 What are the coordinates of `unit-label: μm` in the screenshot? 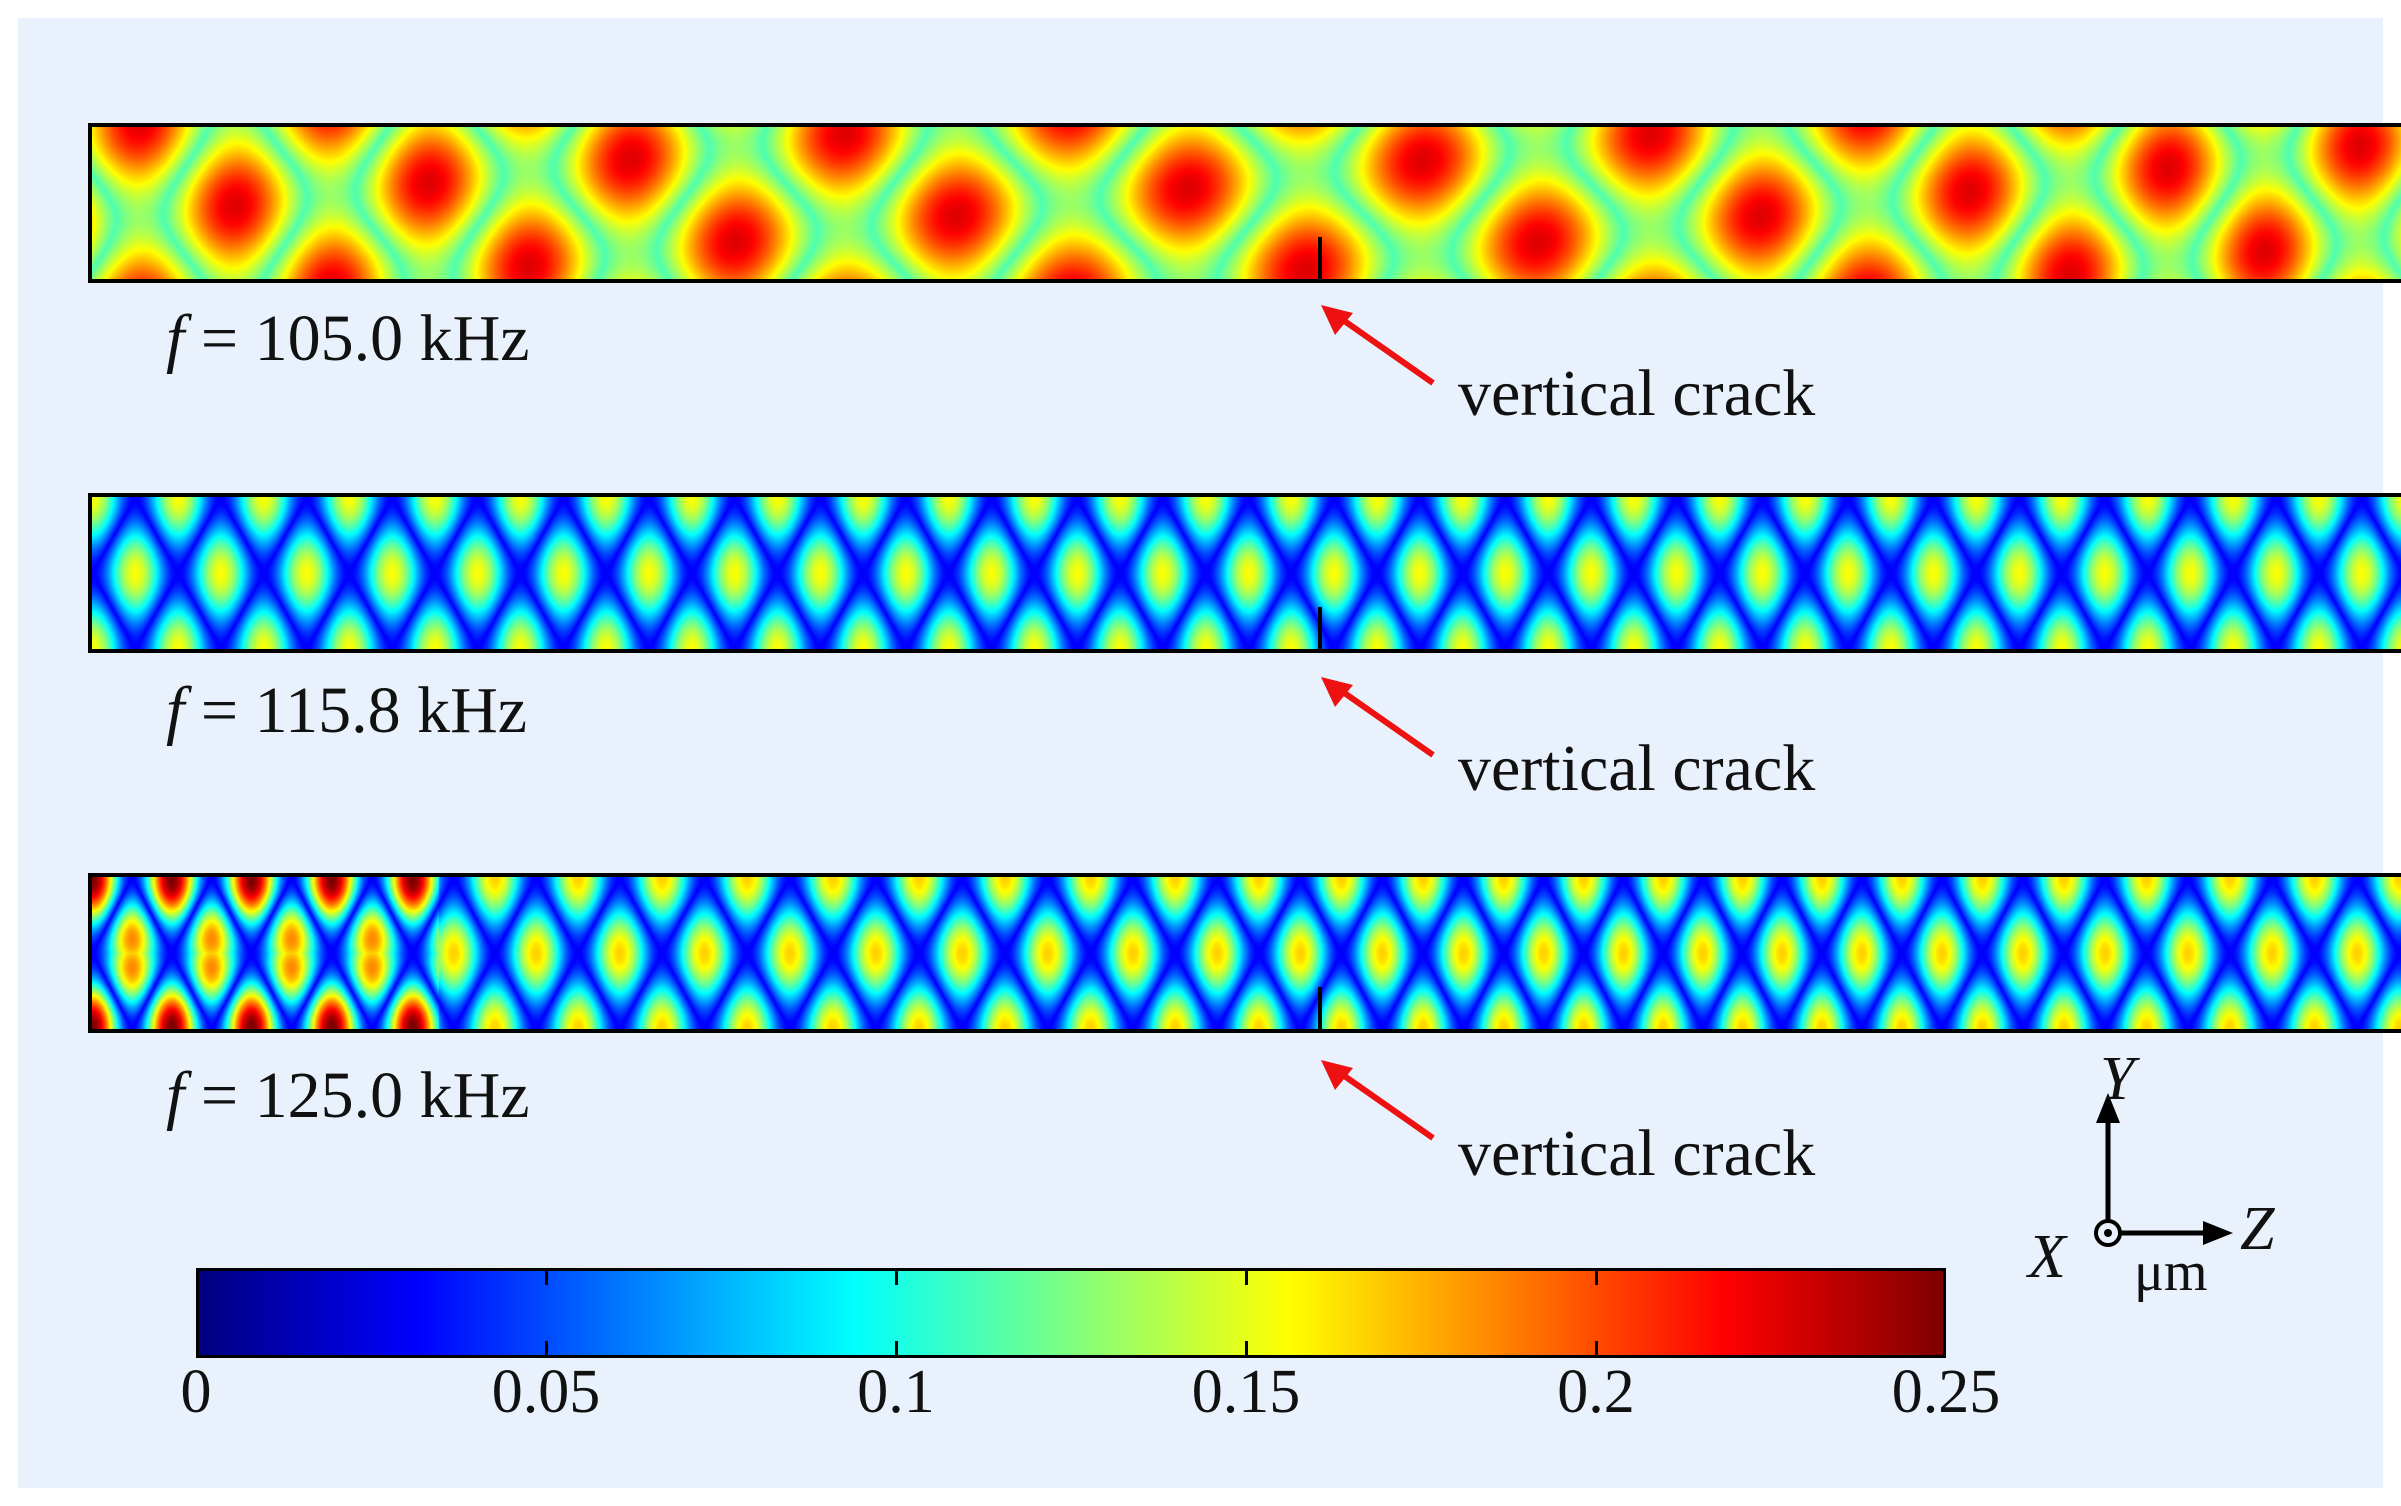 It's located at (2171, 1272).